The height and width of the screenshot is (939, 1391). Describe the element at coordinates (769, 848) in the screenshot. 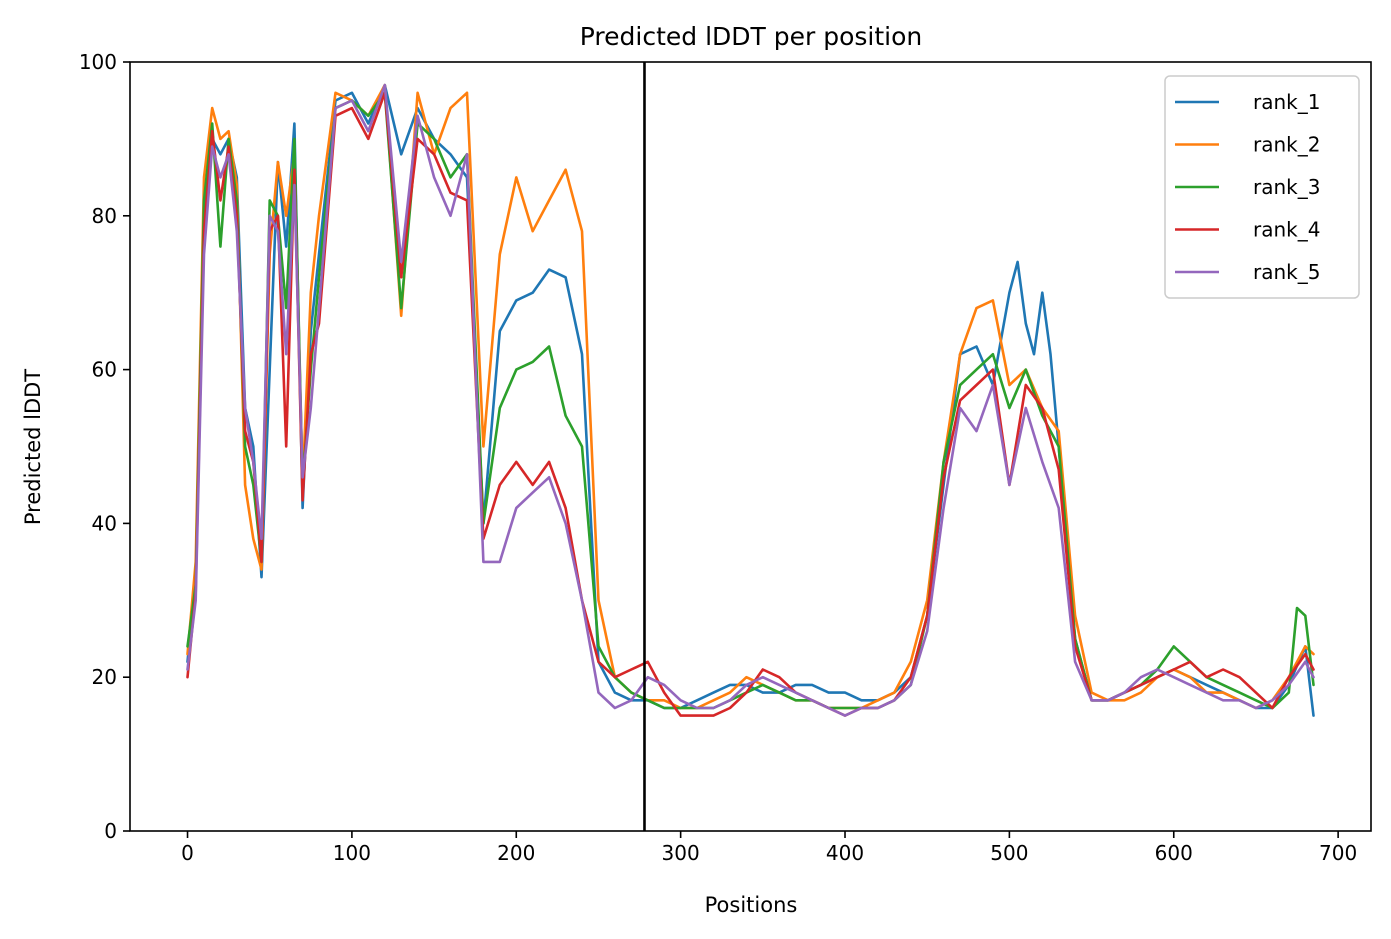

I see `x-axis-ticks: 0 100 200 300 400 500 600 700` at that location.